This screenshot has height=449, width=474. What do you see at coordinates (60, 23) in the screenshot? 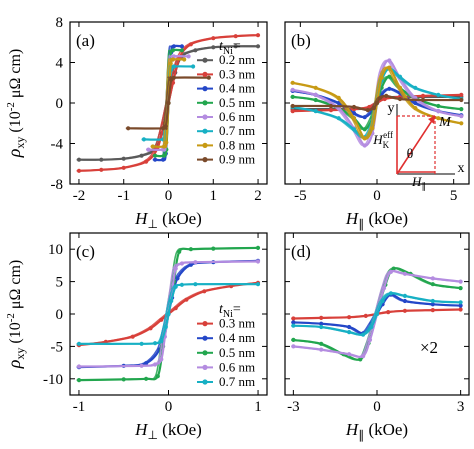
I see `y-tick-label: 8` at bounding box center [60, 23].